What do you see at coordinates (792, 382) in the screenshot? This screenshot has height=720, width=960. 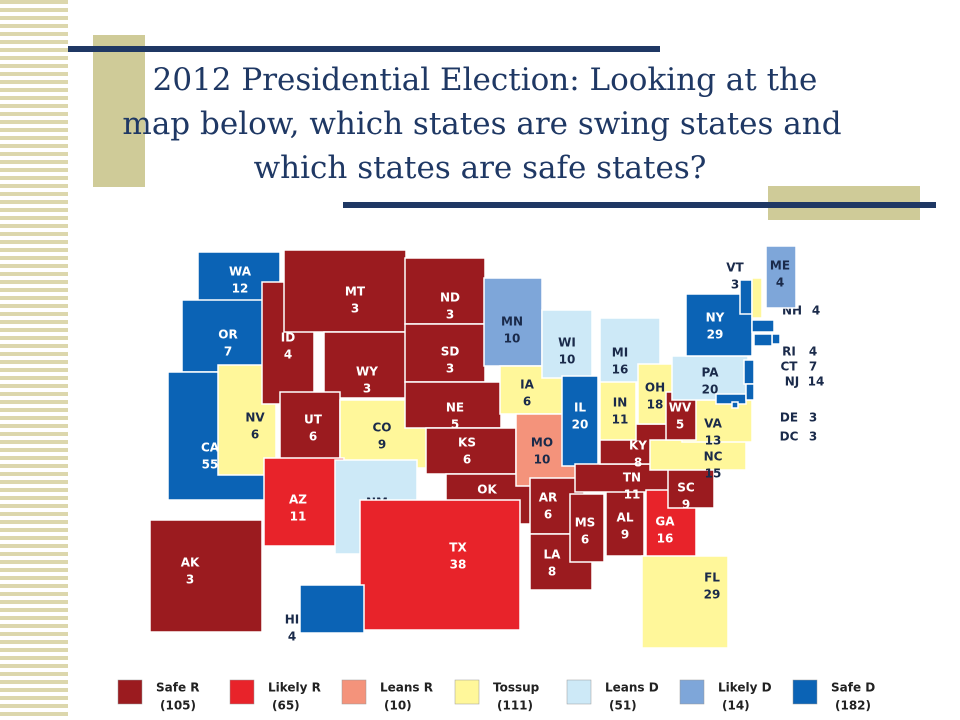 I see `state-abbr: NJ` at bounding box center [792, 382].